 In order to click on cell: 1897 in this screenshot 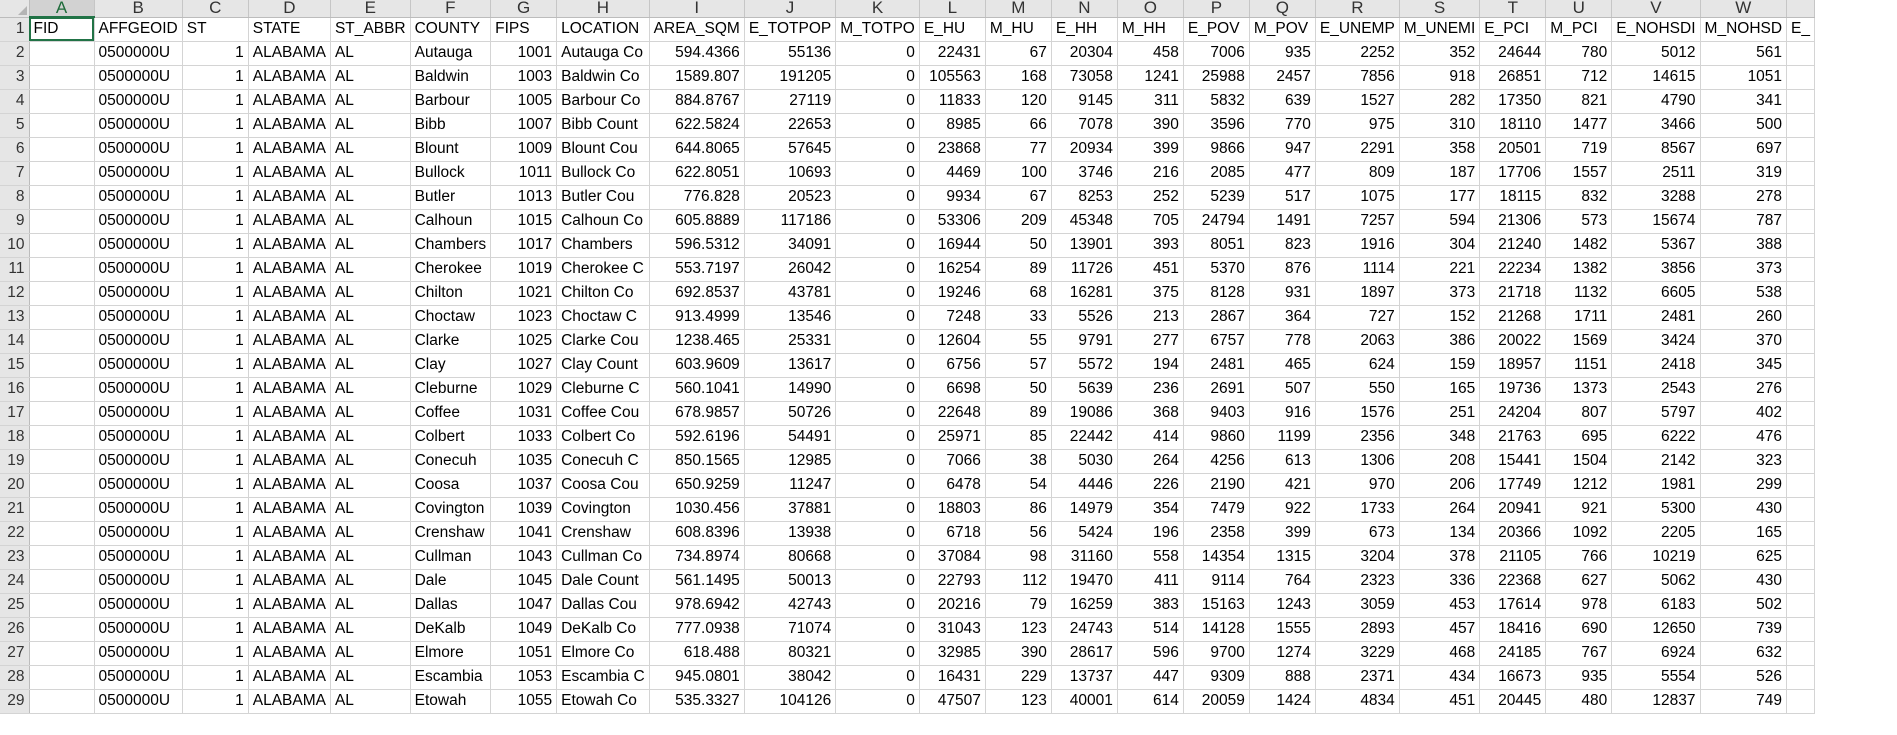, I will do `click(1357, 293)`.